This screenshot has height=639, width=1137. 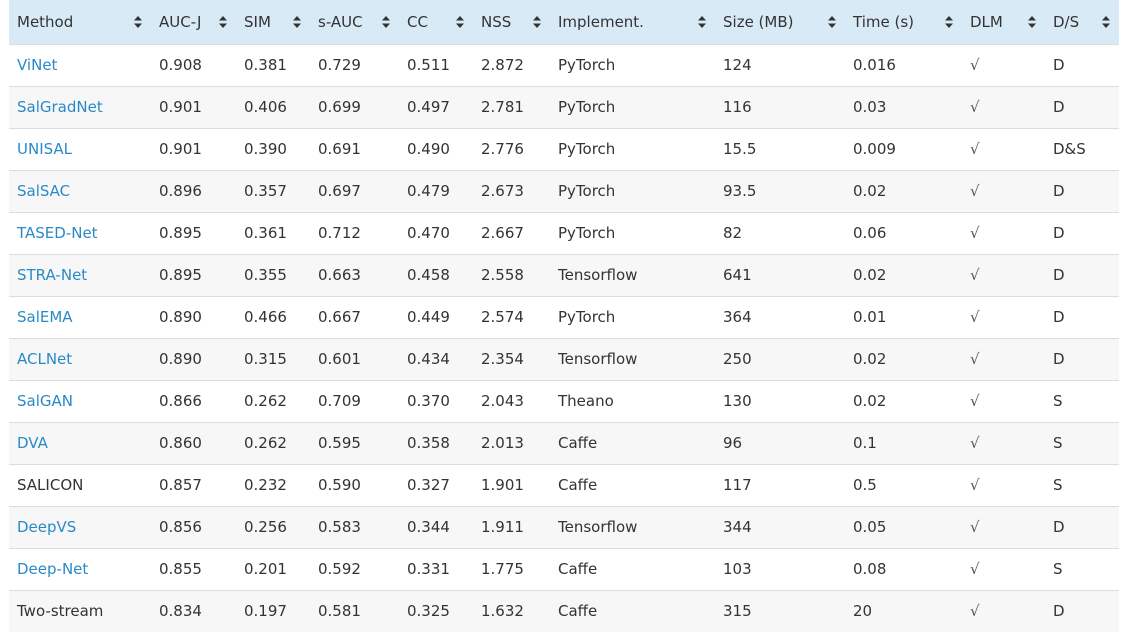 What do you see at coordinates (903, 22) in the screenshot?
I see `column-header-time: Time (s)` at bounding box center [903, 22].